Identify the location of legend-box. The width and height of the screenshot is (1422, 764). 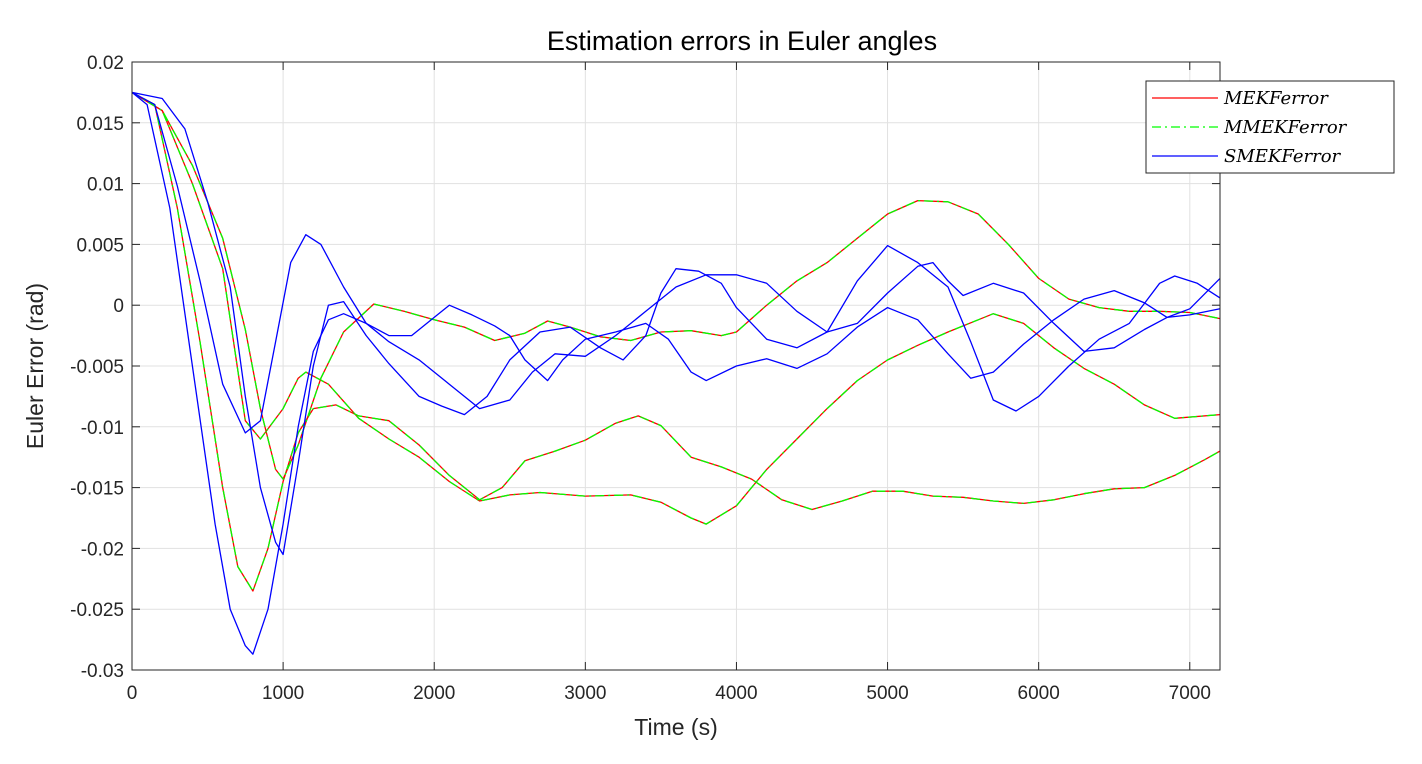
(1270, 127).